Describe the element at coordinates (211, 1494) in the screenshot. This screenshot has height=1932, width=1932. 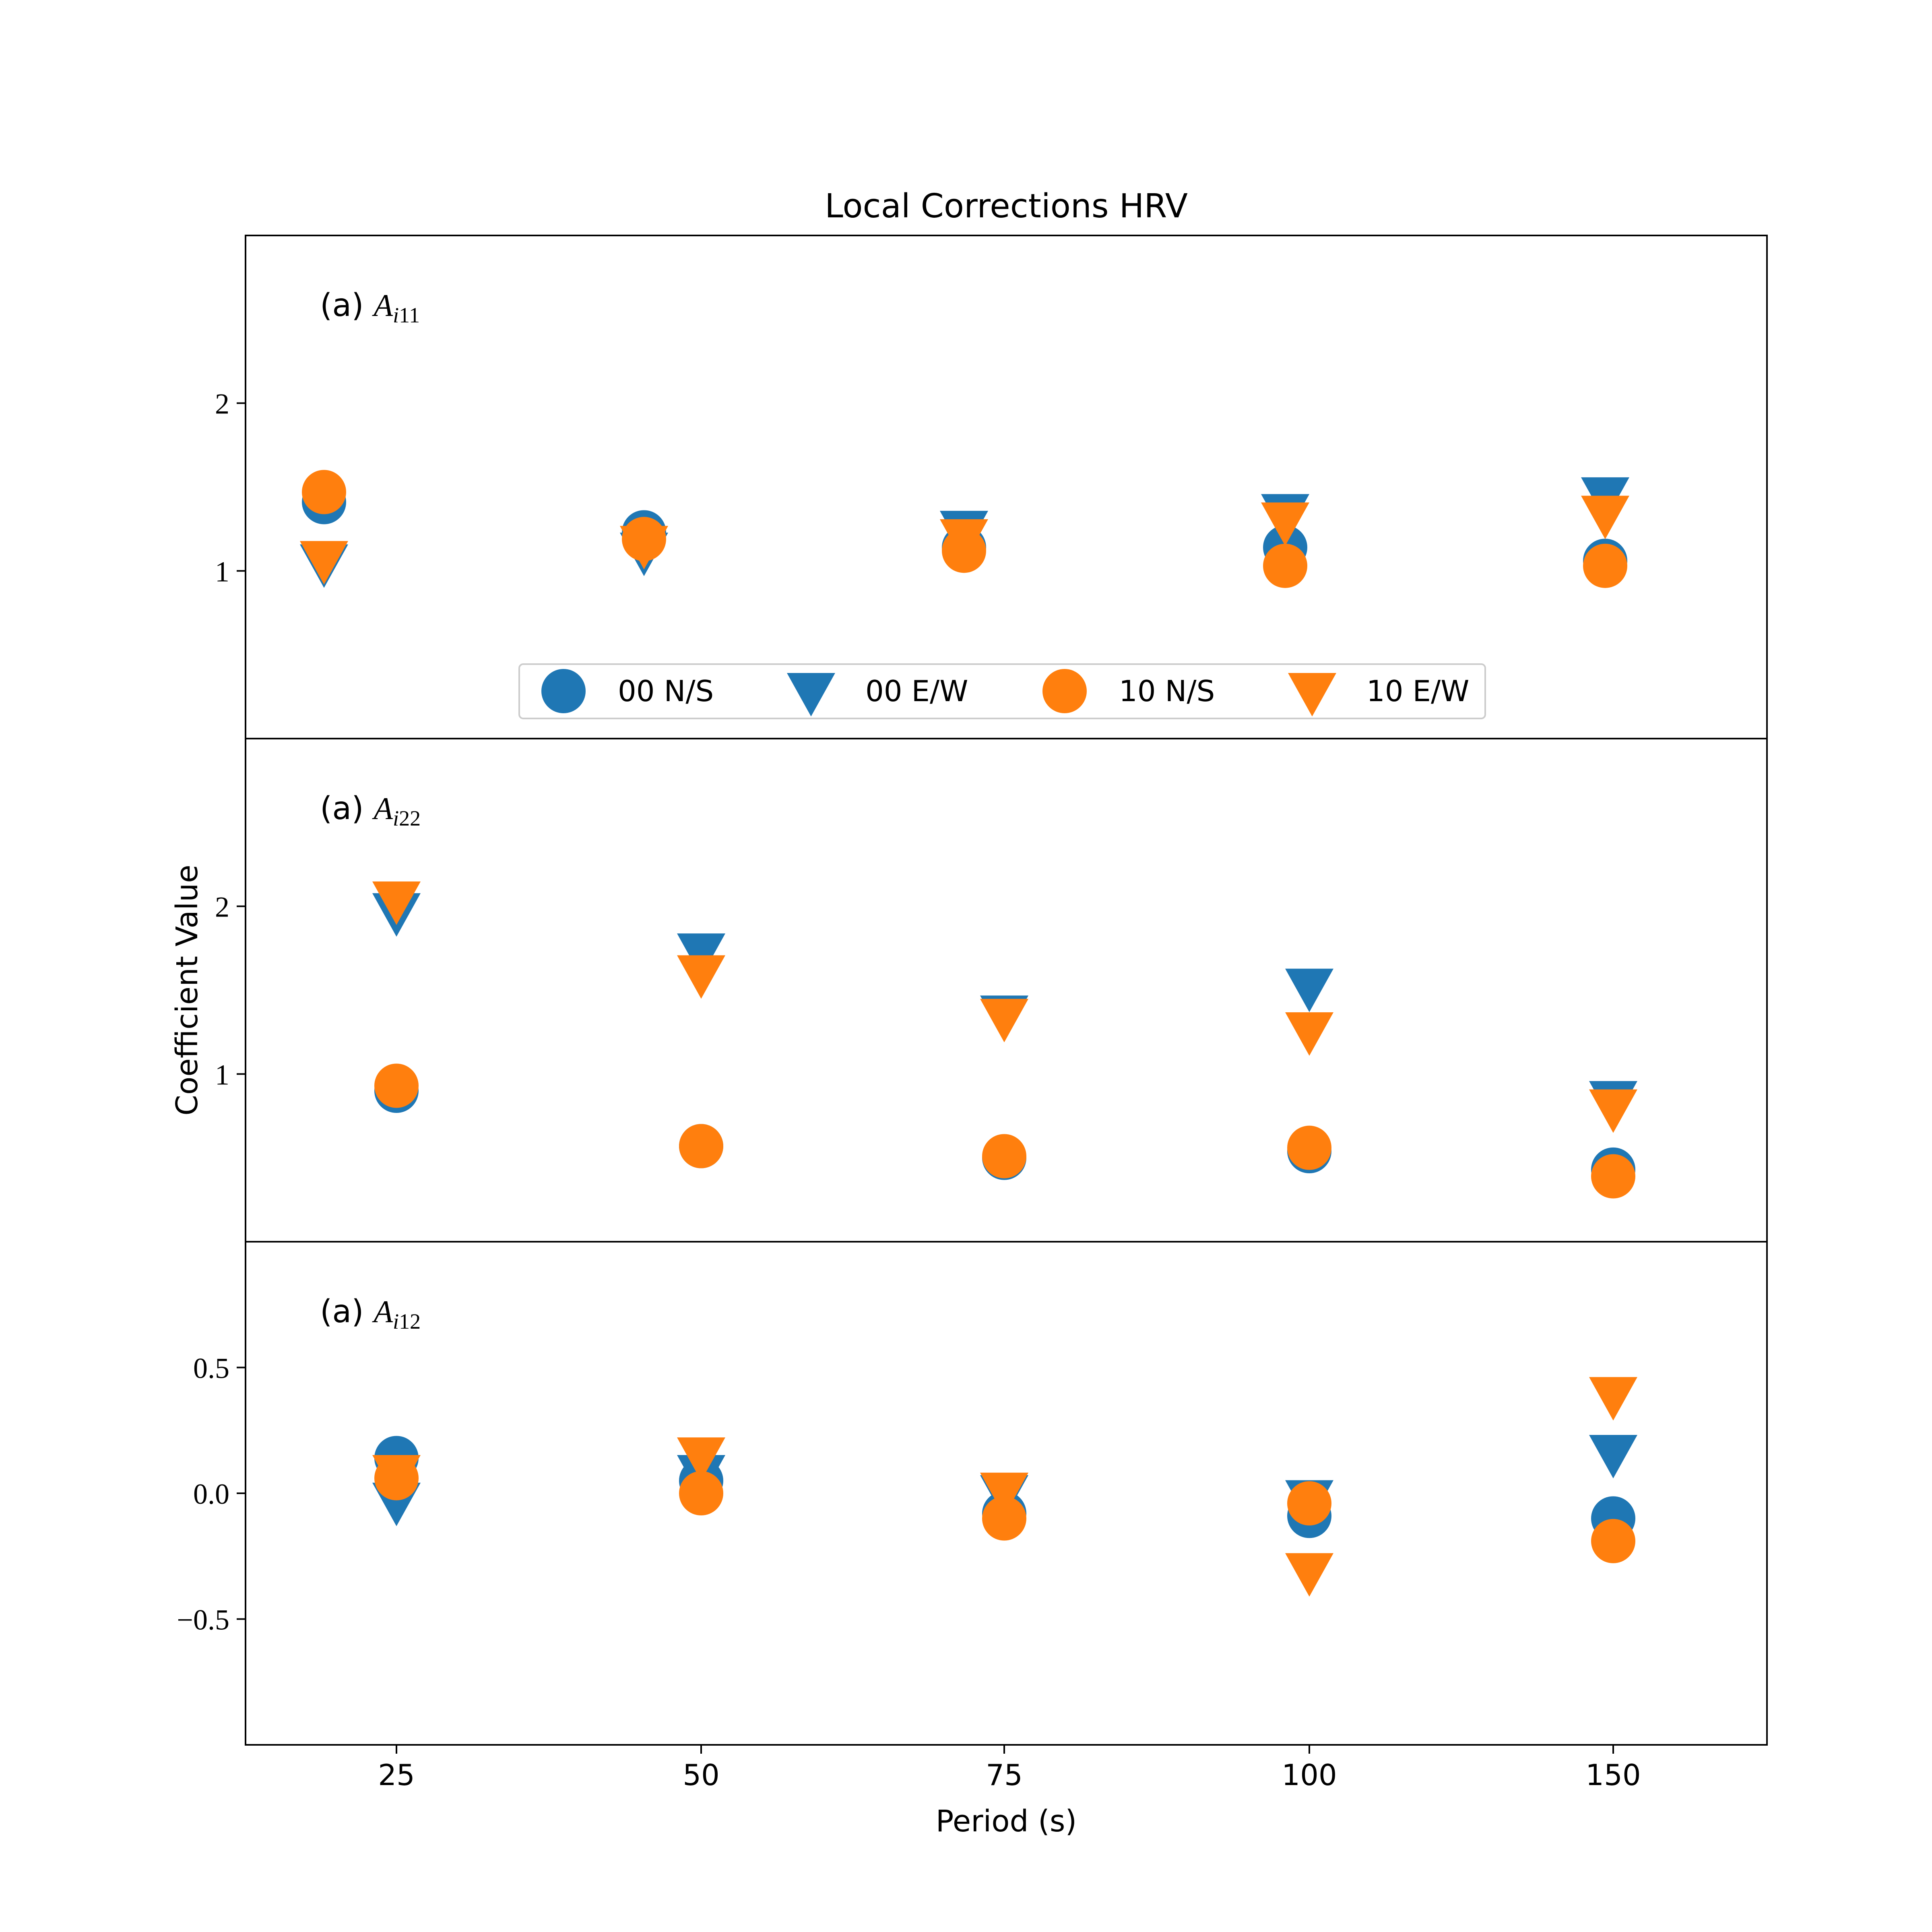
I see `y-tick-label: 0.0` at that location.